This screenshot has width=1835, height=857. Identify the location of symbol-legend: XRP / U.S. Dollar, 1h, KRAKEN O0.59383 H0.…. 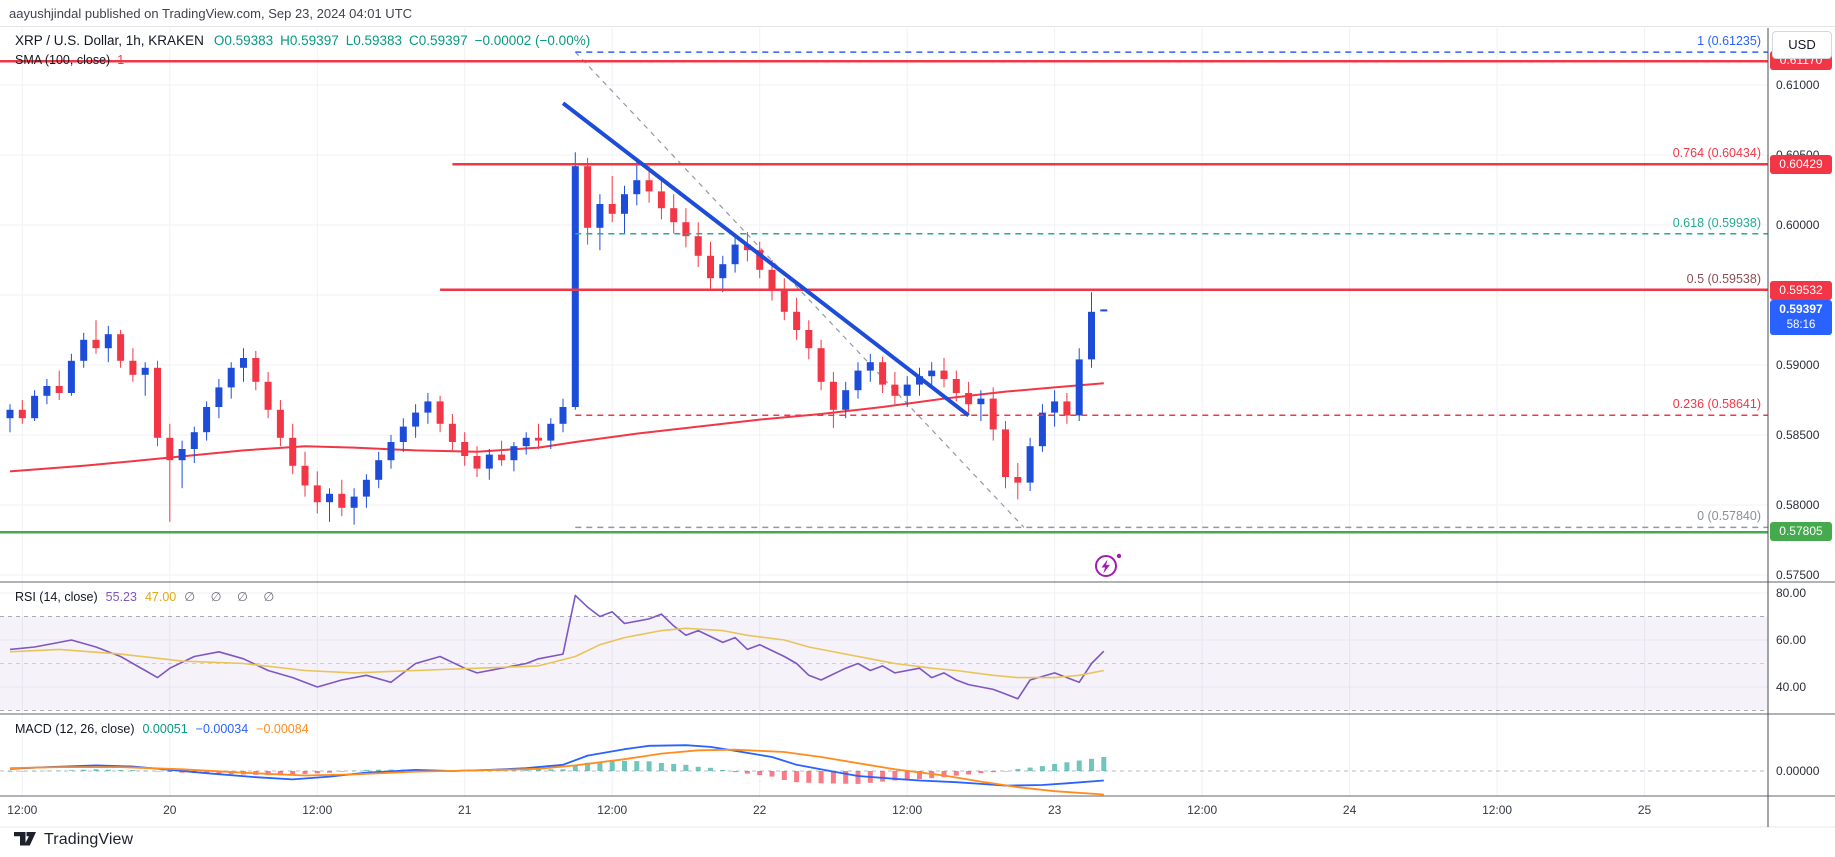
(306, 40).